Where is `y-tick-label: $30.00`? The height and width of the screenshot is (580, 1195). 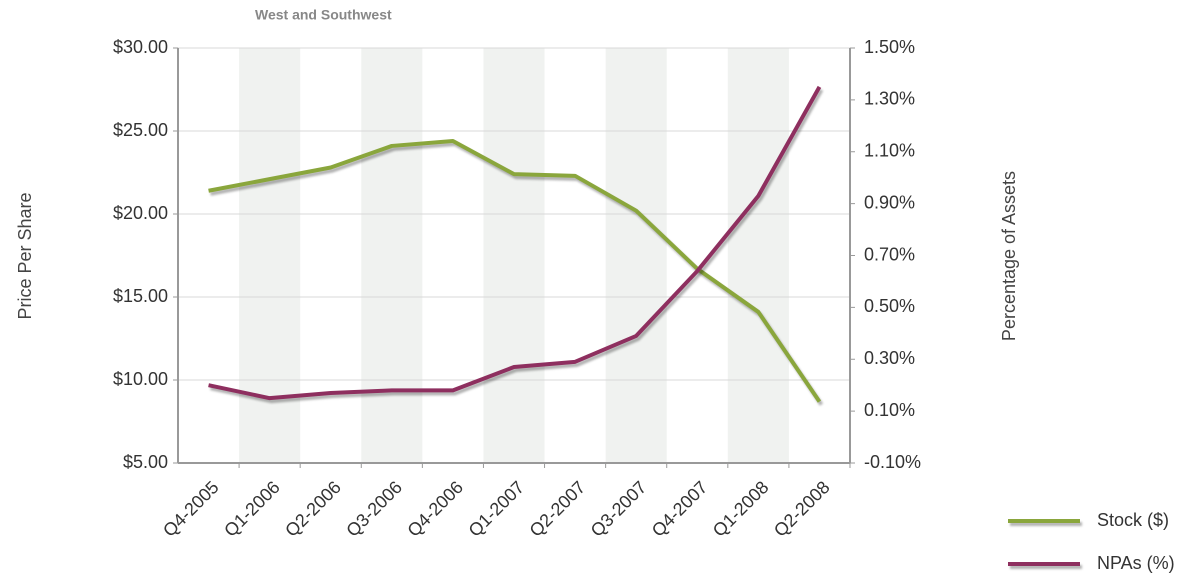
y-tick-label: $30.00 is located at coordinates (140, 47).